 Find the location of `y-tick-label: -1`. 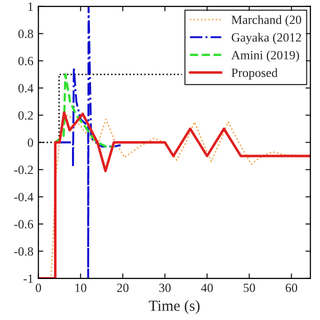

y-tick-label: -1 is located at coordinates (28, 278).